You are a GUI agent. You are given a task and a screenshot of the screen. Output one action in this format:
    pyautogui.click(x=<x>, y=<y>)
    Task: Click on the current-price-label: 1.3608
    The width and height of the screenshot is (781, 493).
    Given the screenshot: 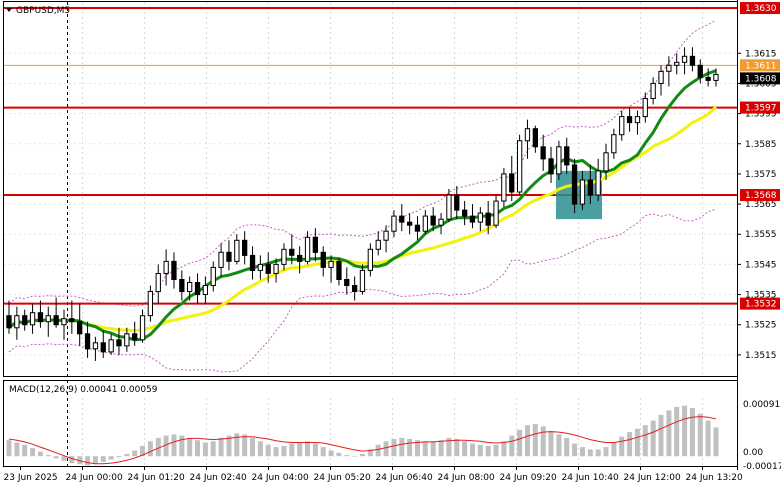 What is the action you would take?
    pyautogui.click(x=761, y=79)
    